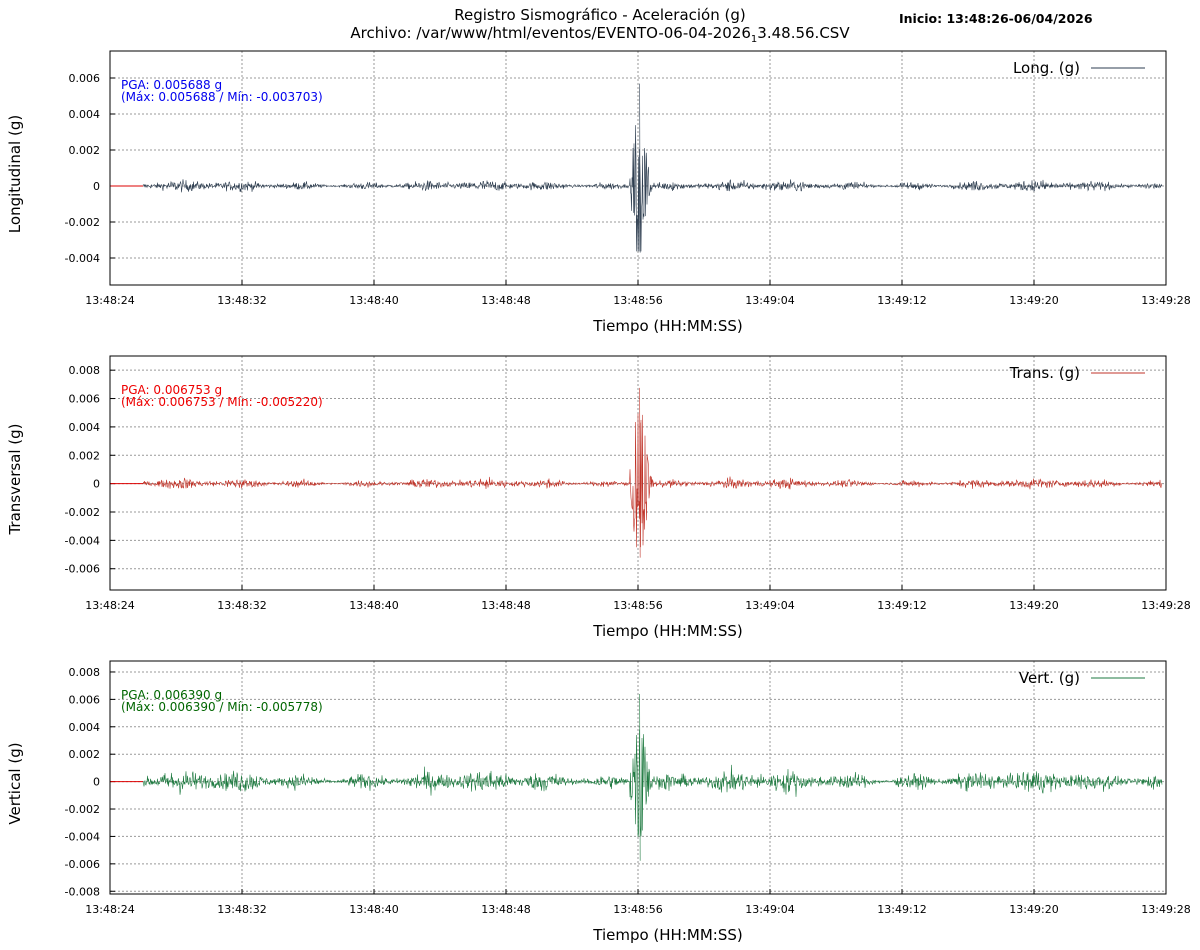  What do you see at coordinates (15, 783) in the screenshot?
I see `y-axis-label: Vertical (g)` at bounding box center [15, 783].